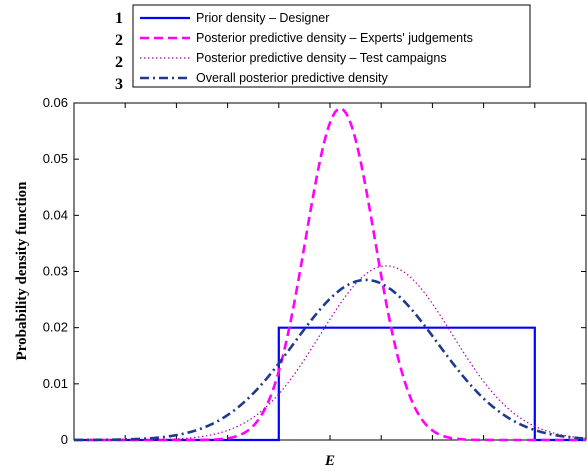  What do you see at coordinates (329, 461) in the screenshot?
I see `x-axis-label: E` at bounding box center [329, 461].